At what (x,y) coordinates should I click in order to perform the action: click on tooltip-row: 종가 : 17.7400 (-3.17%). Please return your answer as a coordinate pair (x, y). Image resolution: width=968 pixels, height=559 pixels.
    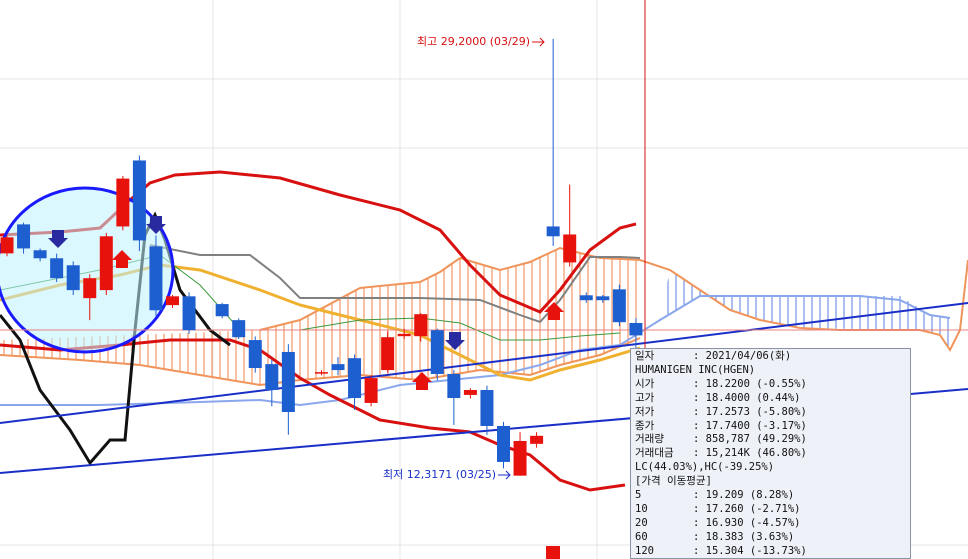
    Looking at the image, I should click on (770, 427).